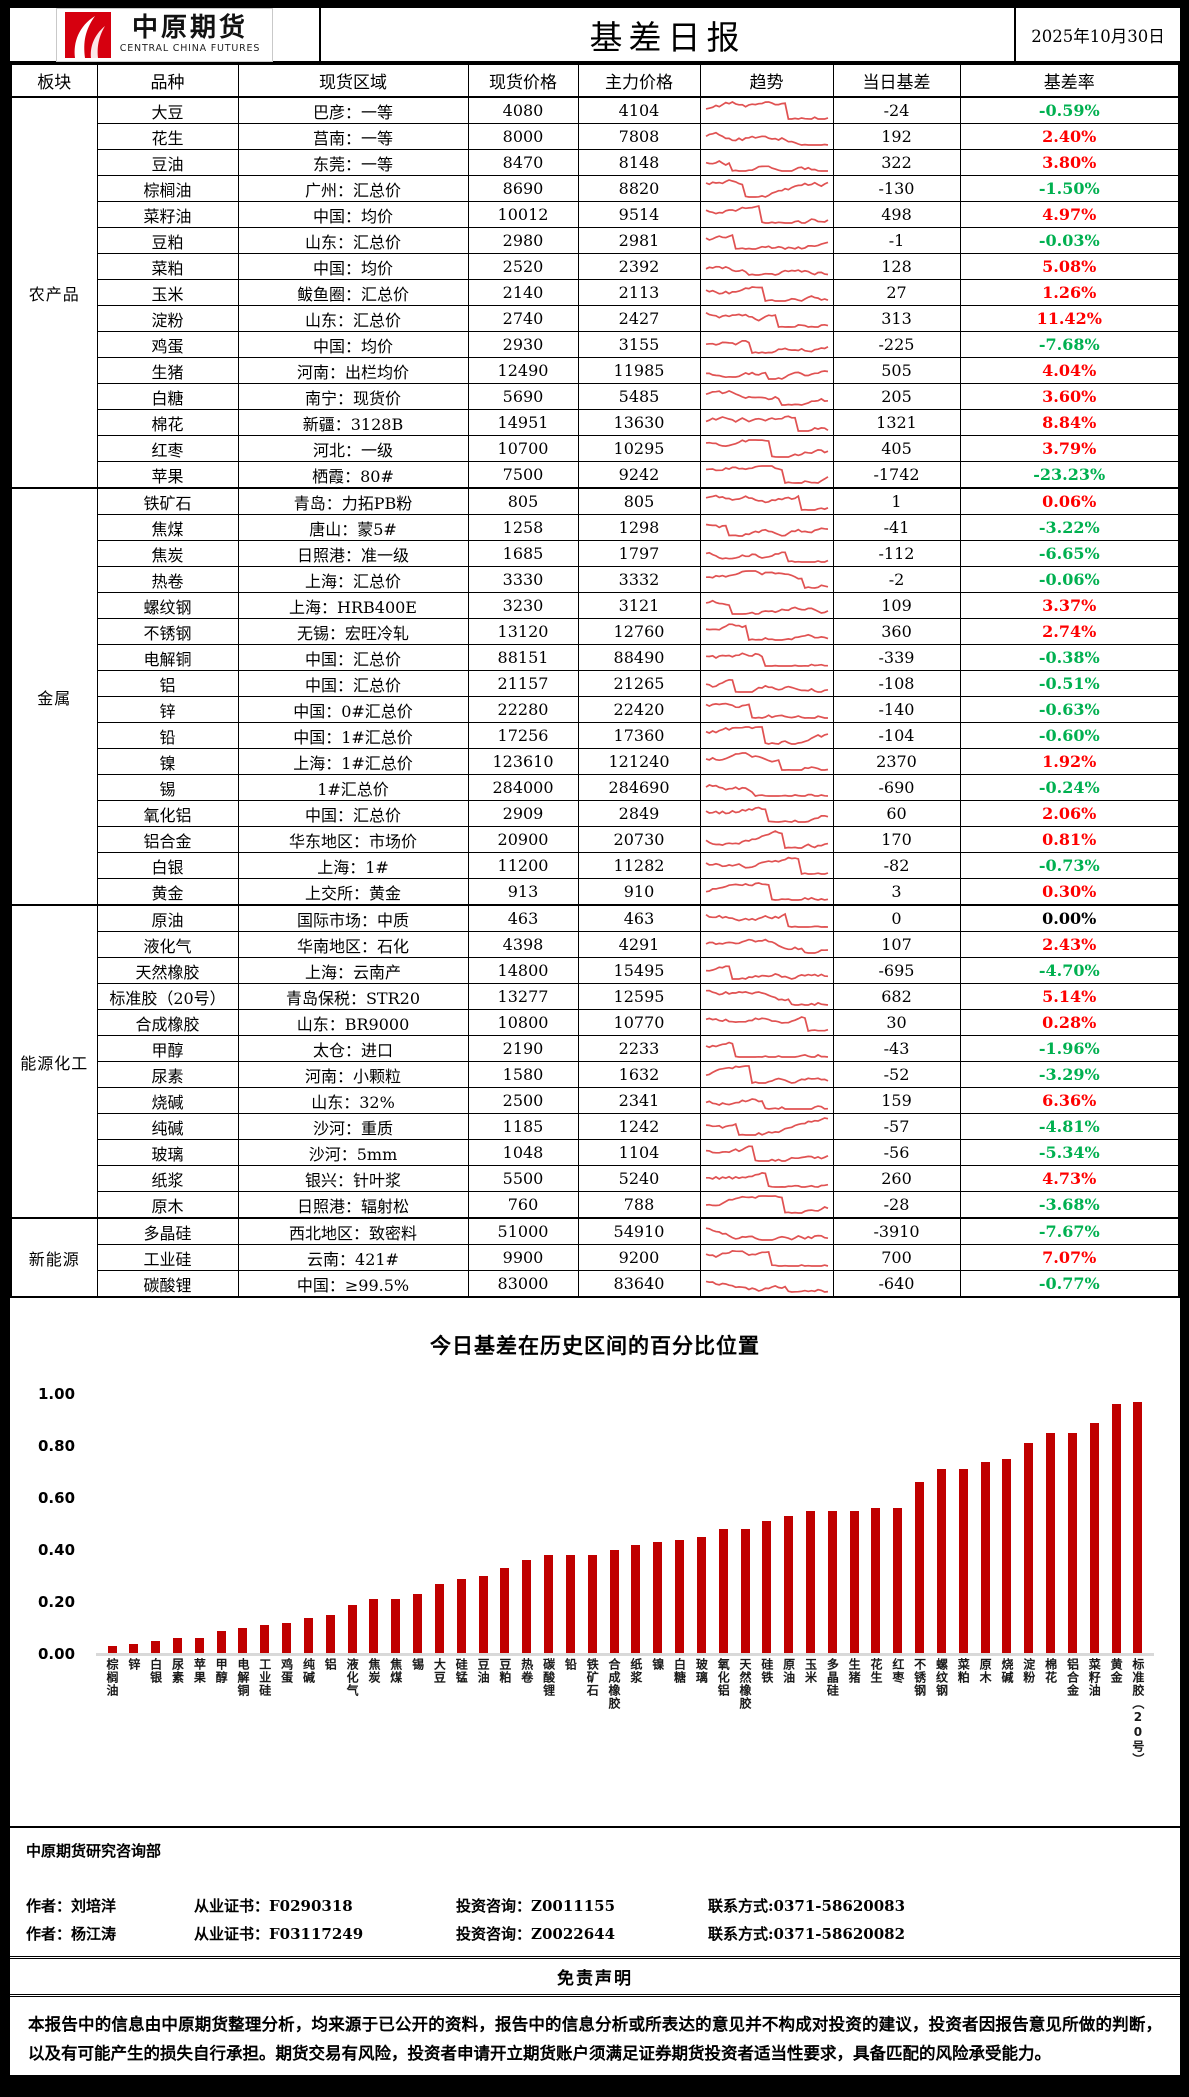  Describe the element at coordinates (875, 1671) in the screenshot. I see `bar-label: 花生` at that location.